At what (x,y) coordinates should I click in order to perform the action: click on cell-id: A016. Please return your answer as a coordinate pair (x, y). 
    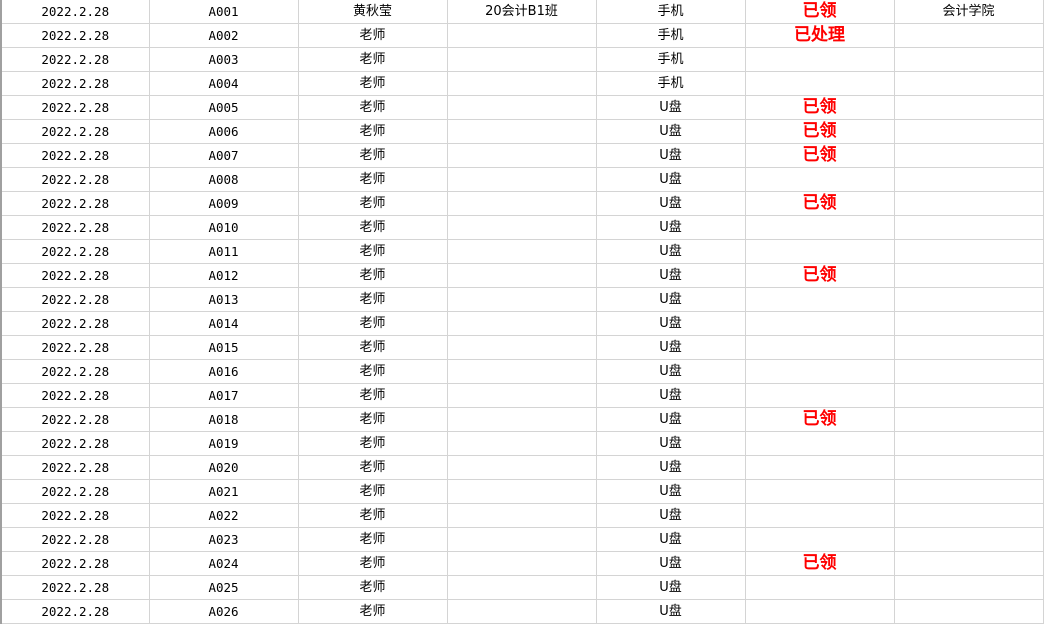
    Looking at the image, I should click on (224, 371).